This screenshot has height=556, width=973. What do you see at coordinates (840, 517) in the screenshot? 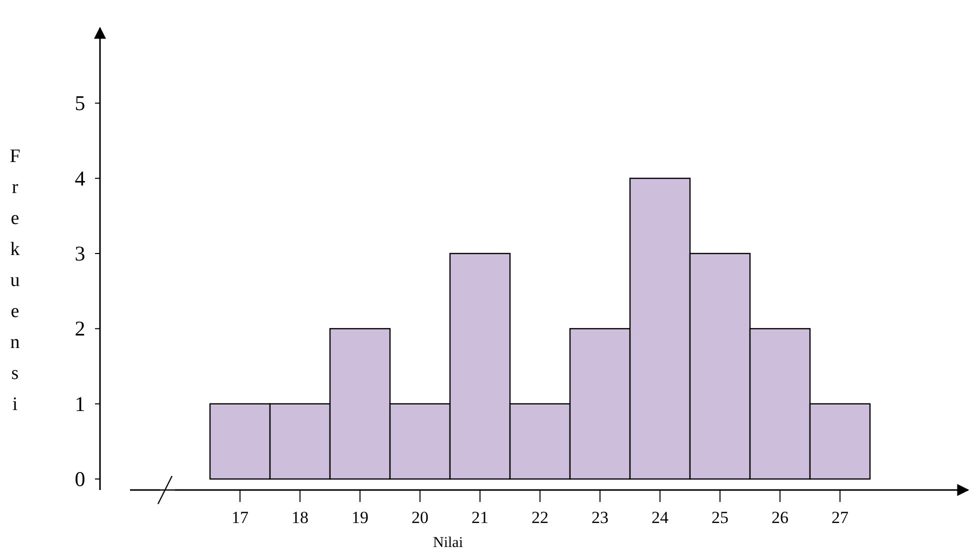
I see `x-tick-label: 27` at bounding box center [840, 517].